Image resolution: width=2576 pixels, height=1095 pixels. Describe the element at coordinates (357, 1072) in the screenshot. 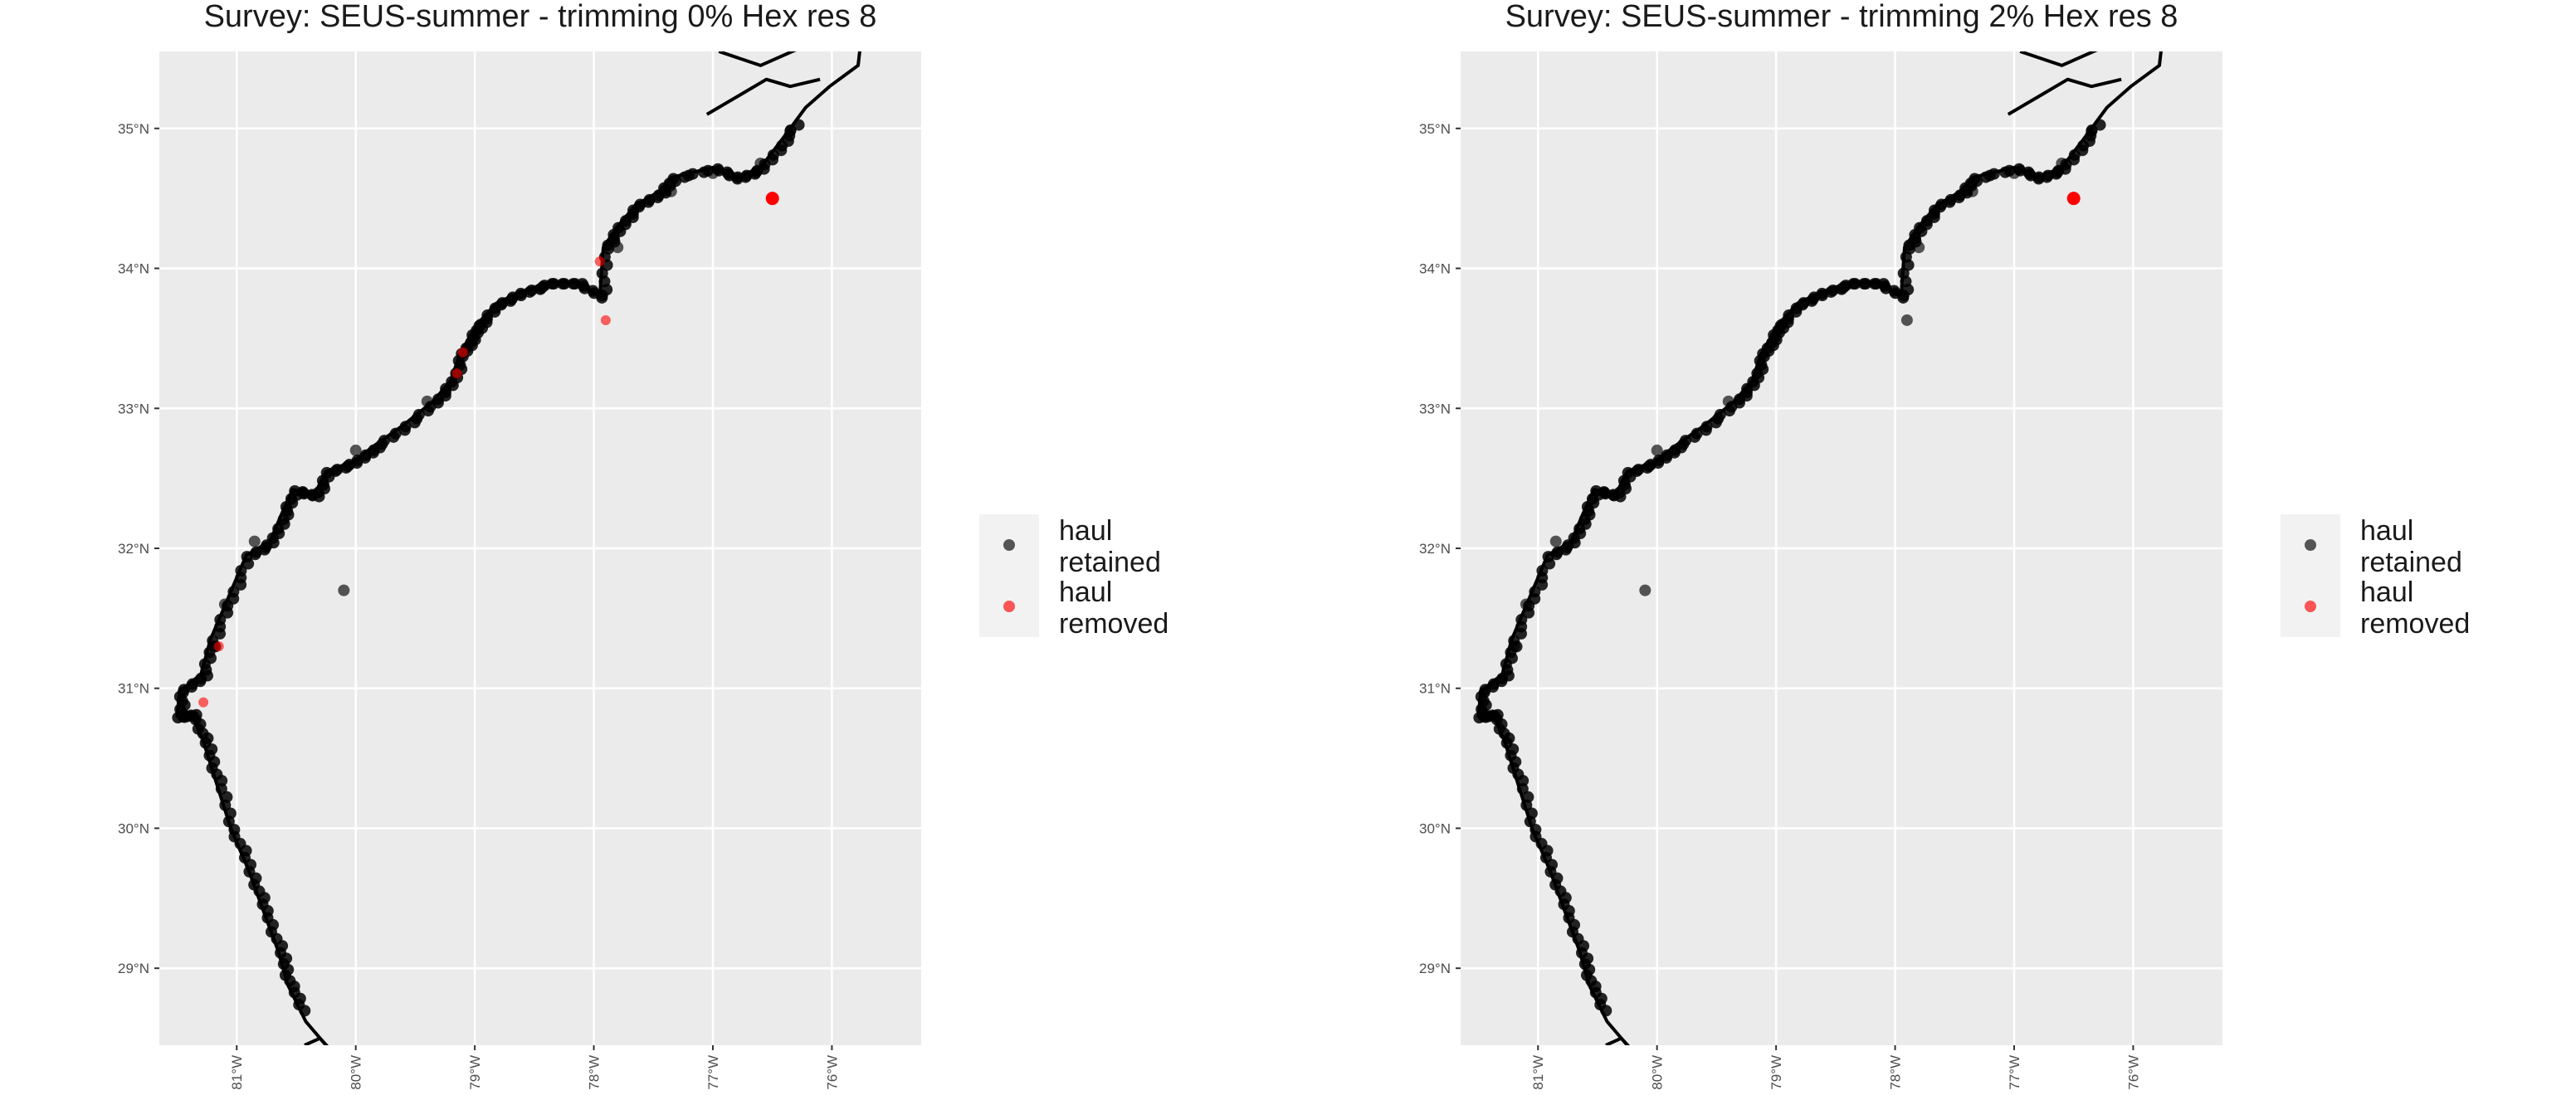

I see `lon-tick-label: 80°W` at that location.